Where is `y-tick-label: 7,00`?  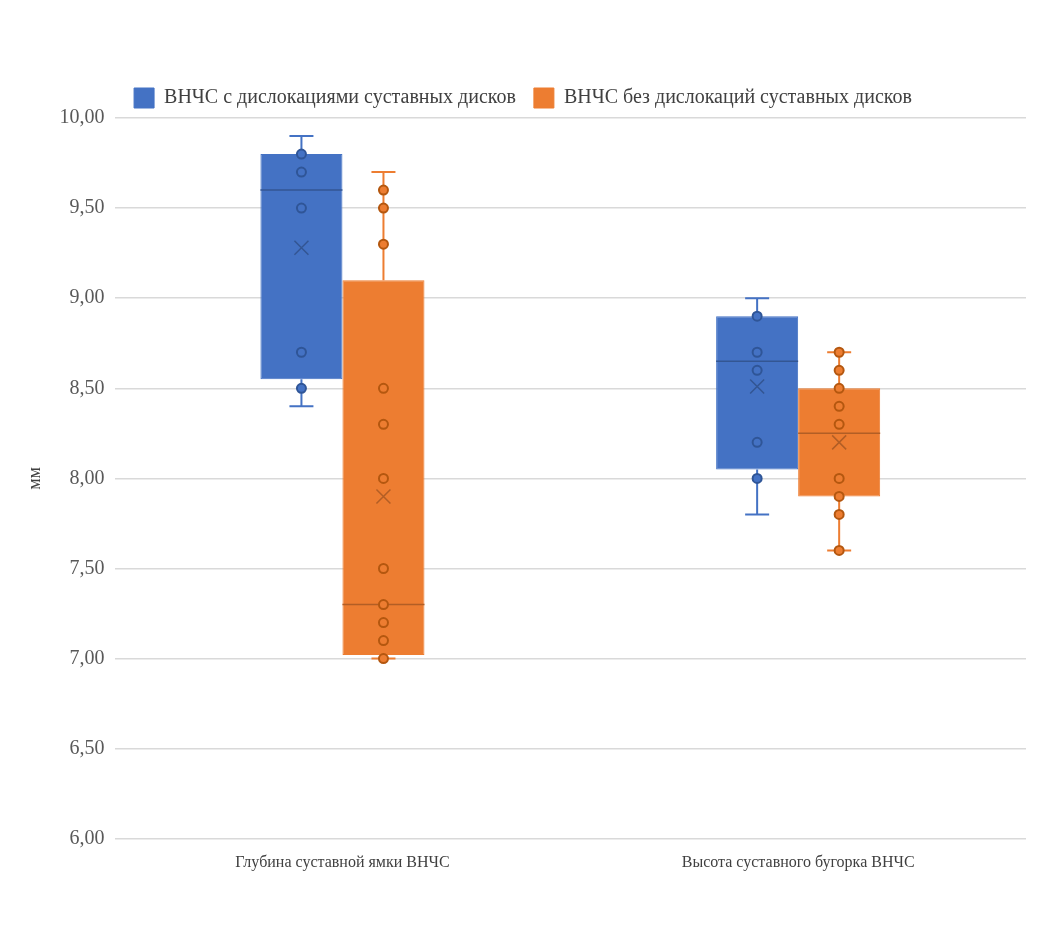
y-tick-label: 7,00 is located at coordinates (87, 656).